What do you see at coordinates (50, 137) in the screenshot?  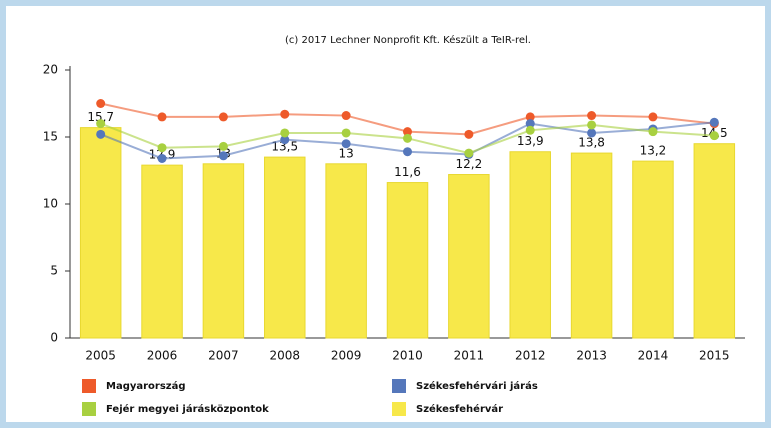 I see `y-tick-label: 15` at bounding box center [50, 137].